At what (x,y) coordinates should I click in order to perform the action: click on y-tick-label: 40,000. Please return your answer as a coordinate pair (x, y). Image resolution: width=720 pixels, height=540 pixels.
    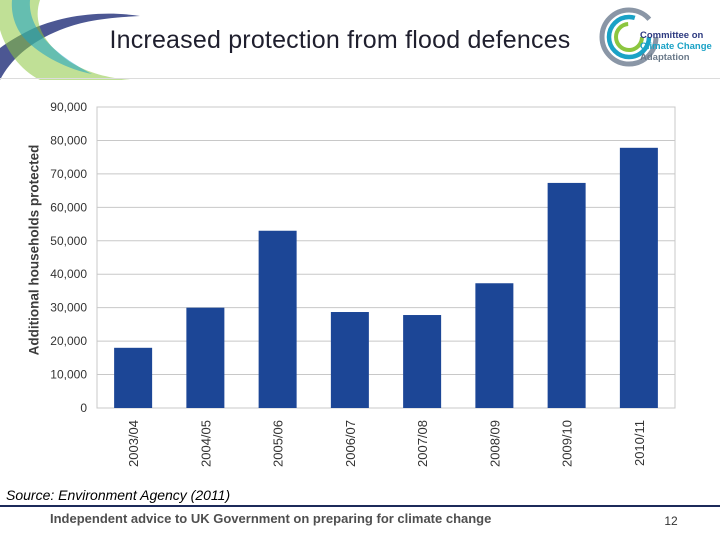
    Looking at the image, I should click on (68, 274).